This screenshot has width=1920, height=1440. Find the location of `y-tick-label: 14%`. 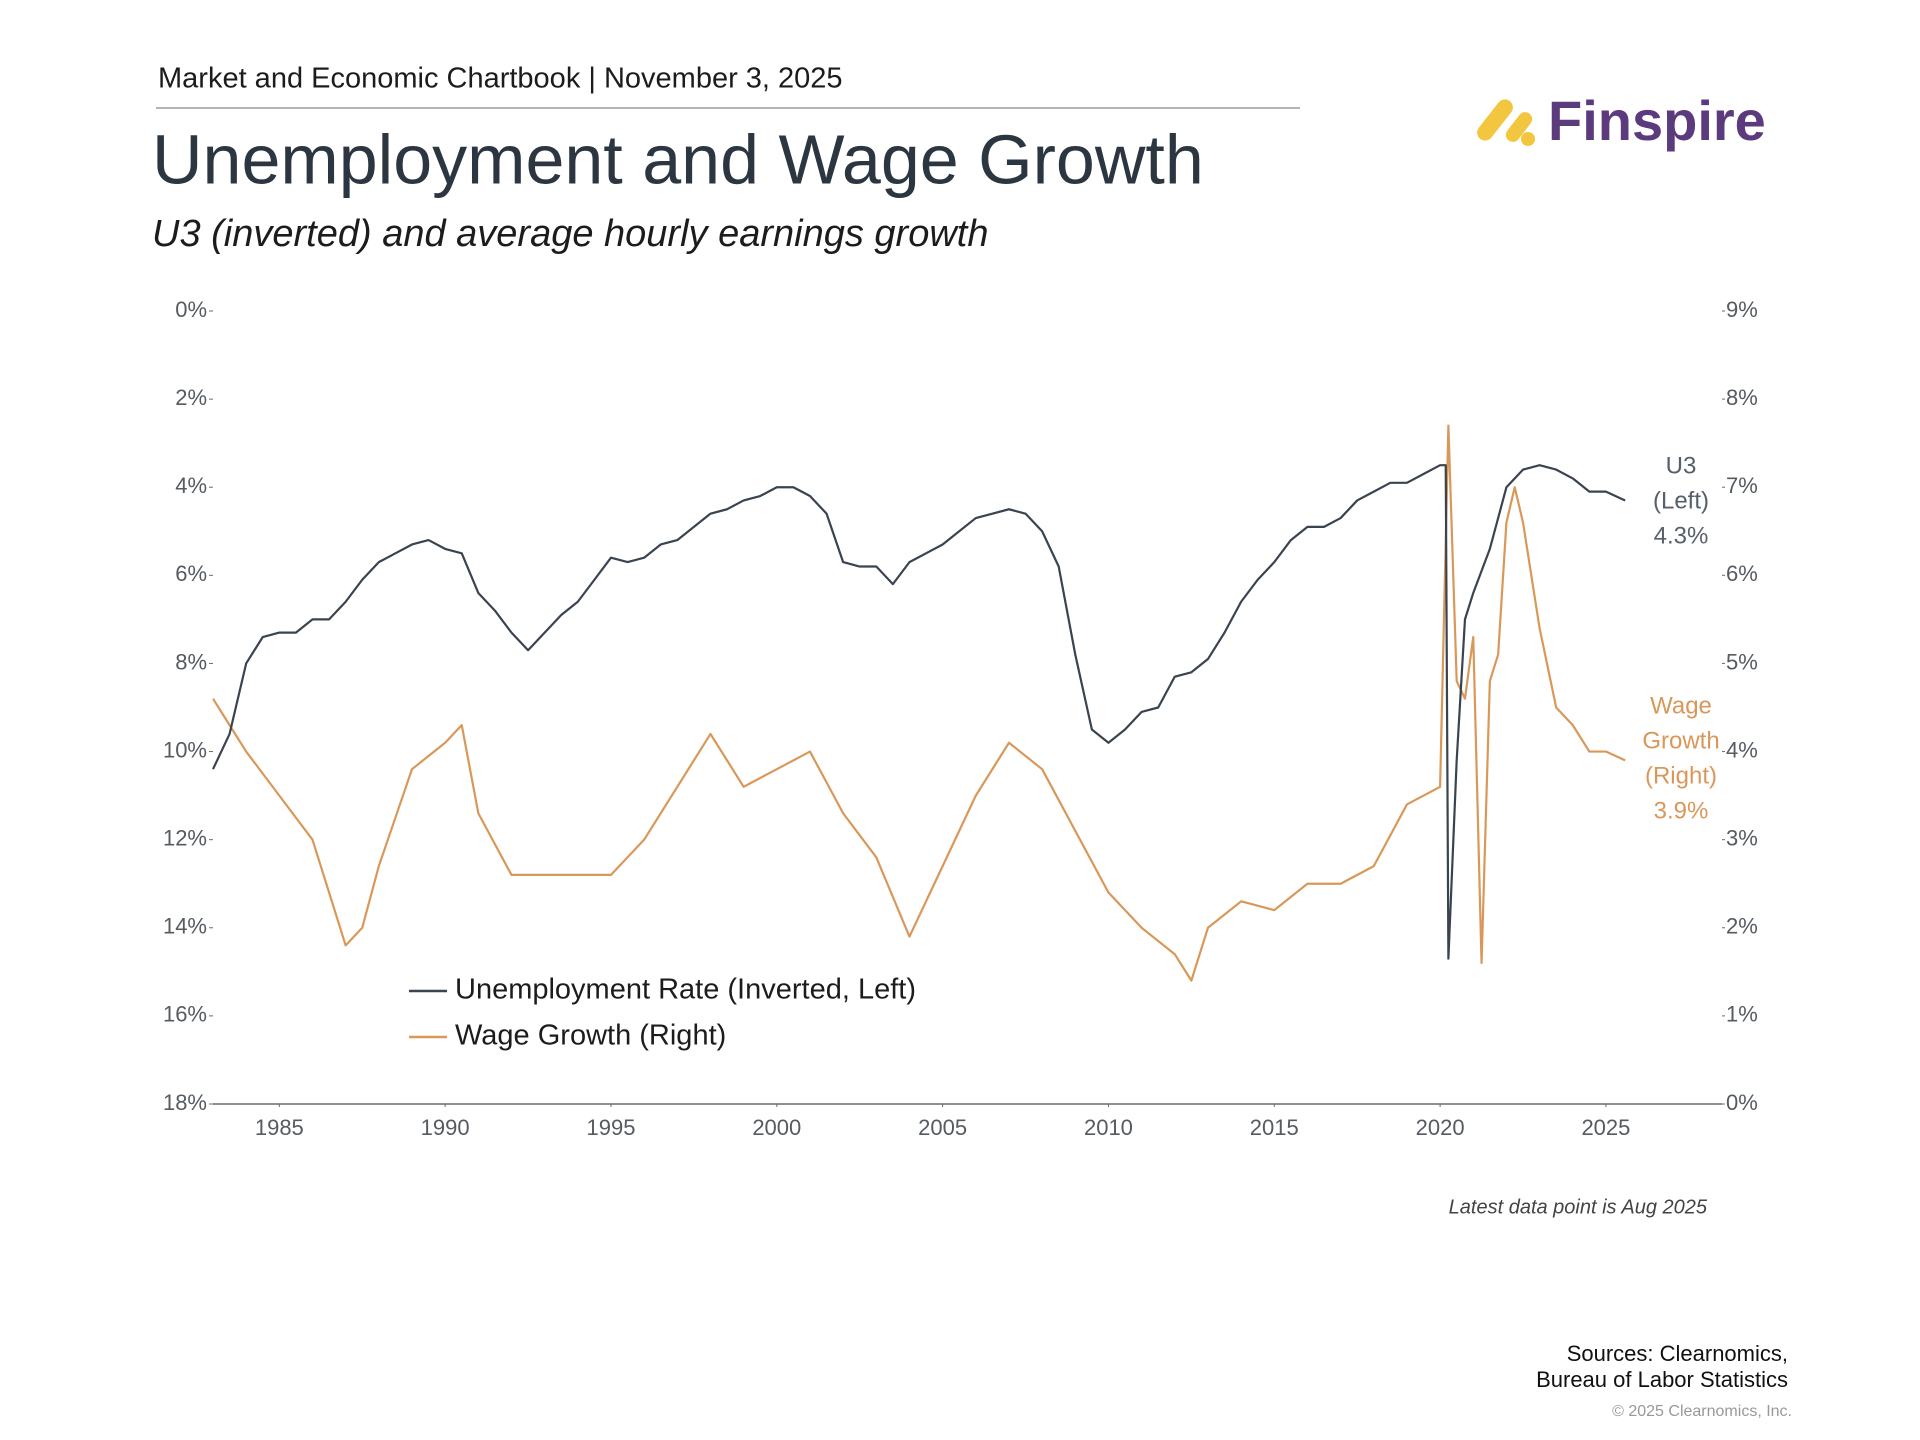

y-tick-label: 14% is located at coordinates (185, 926).